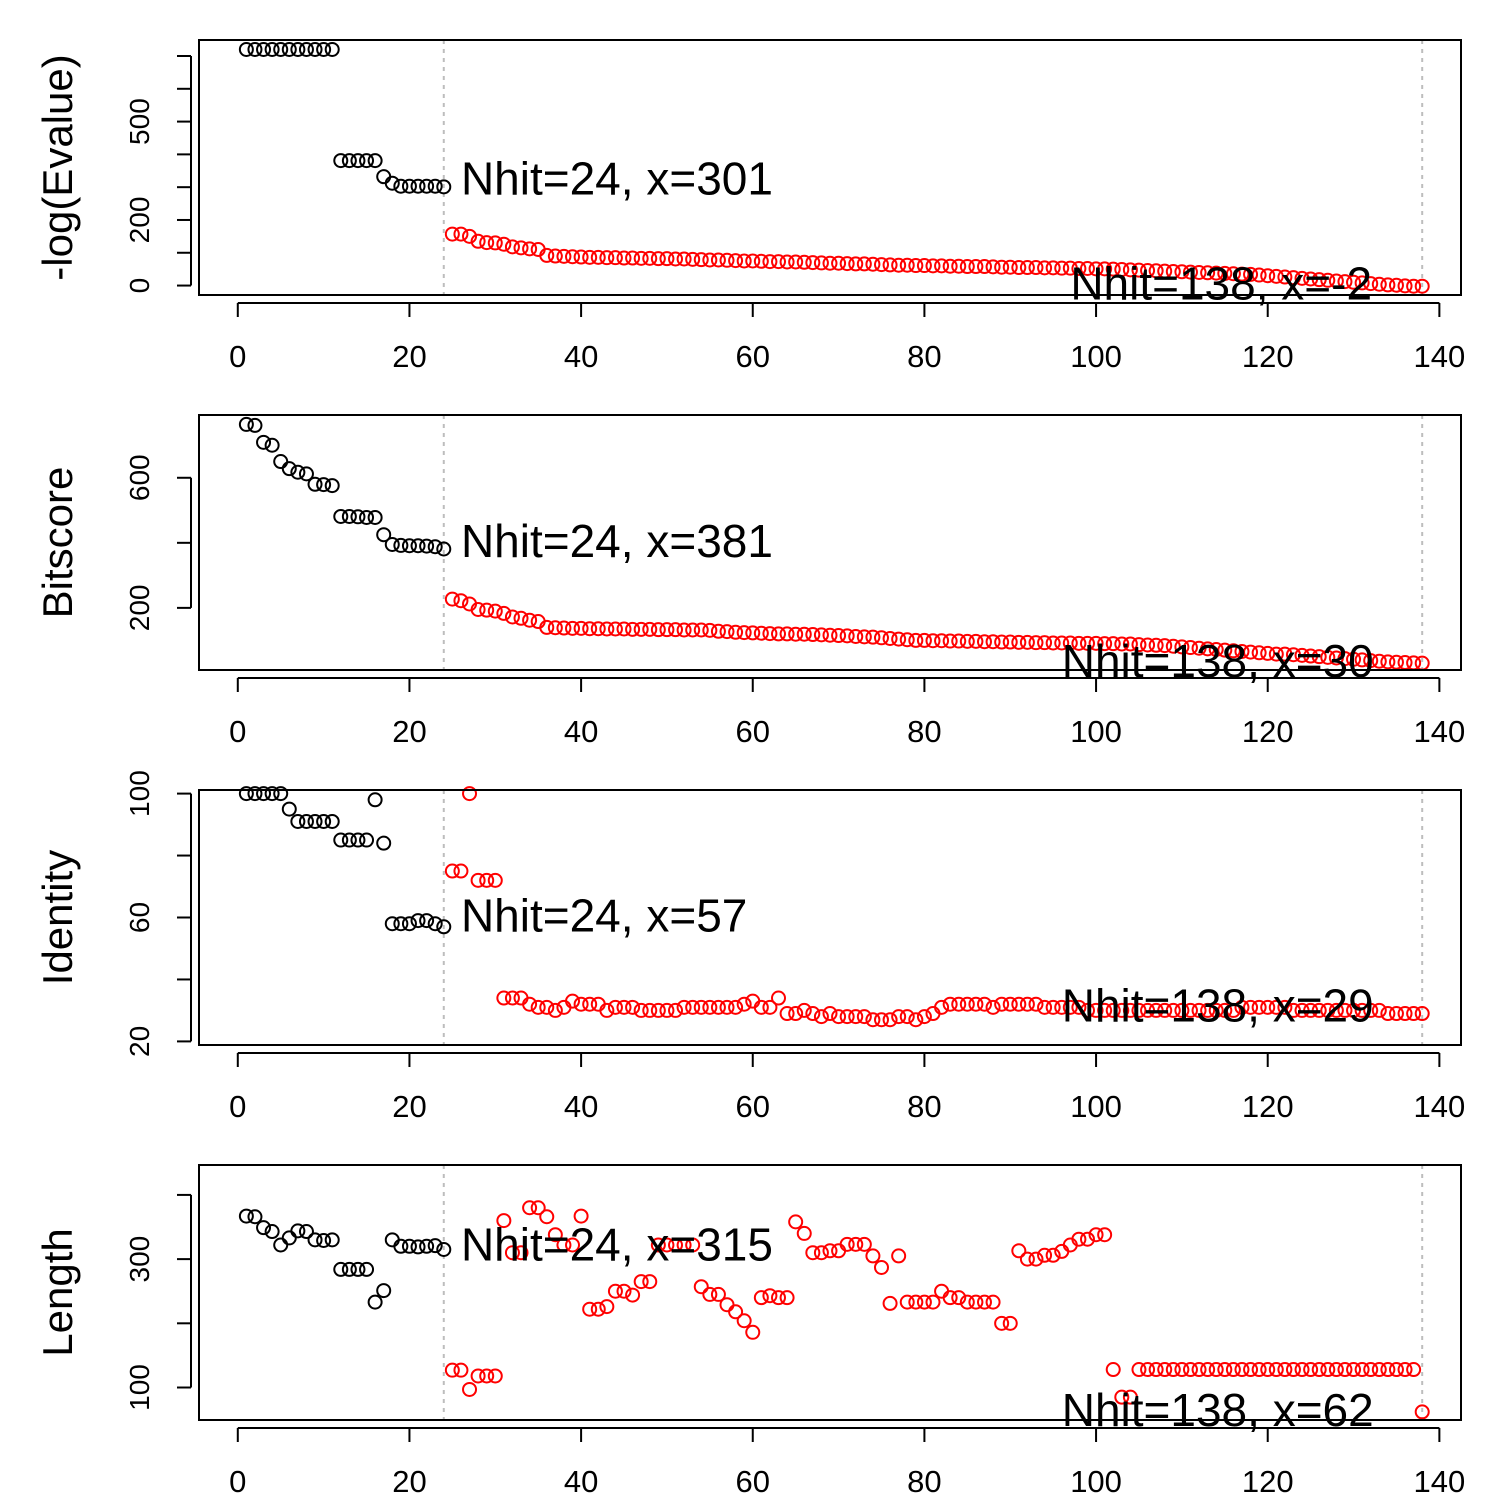  I want to click on x-tick-label: 120, so click(1268, 1481).